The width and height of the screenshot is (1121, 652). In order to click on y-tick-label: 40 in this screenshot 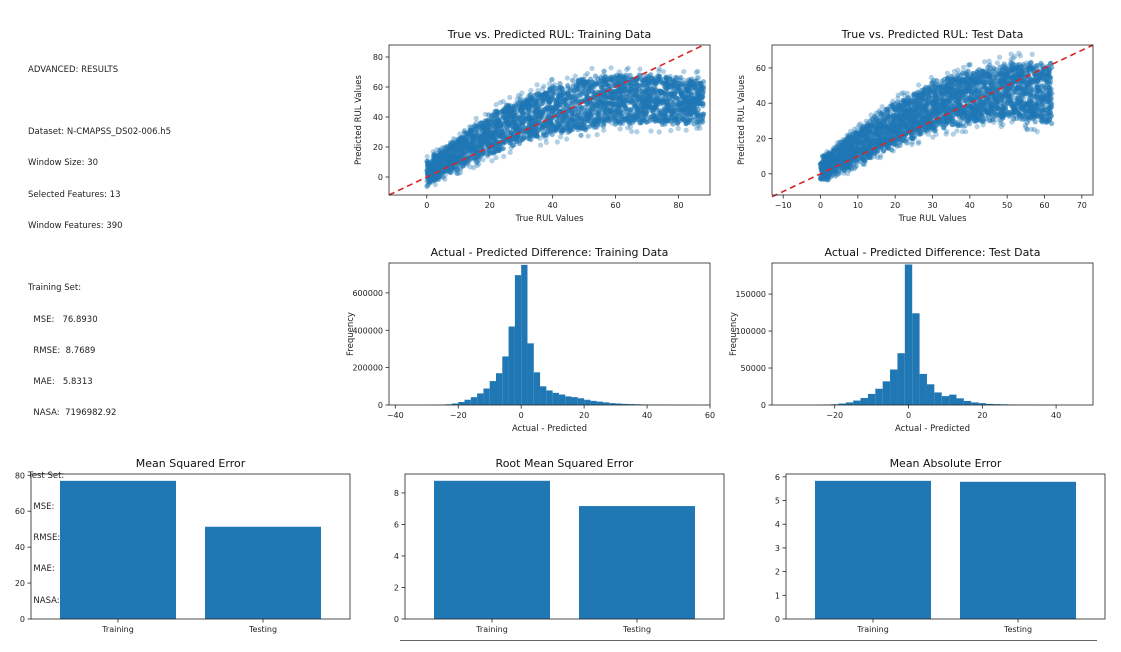, I will do `click(378, 117)`.